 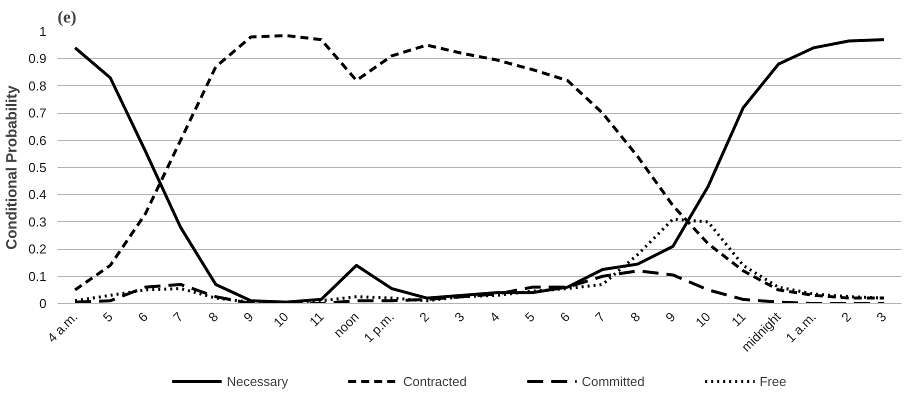 I want to click on x-tick-label: 1 p.m., so click(x=378, y=327).